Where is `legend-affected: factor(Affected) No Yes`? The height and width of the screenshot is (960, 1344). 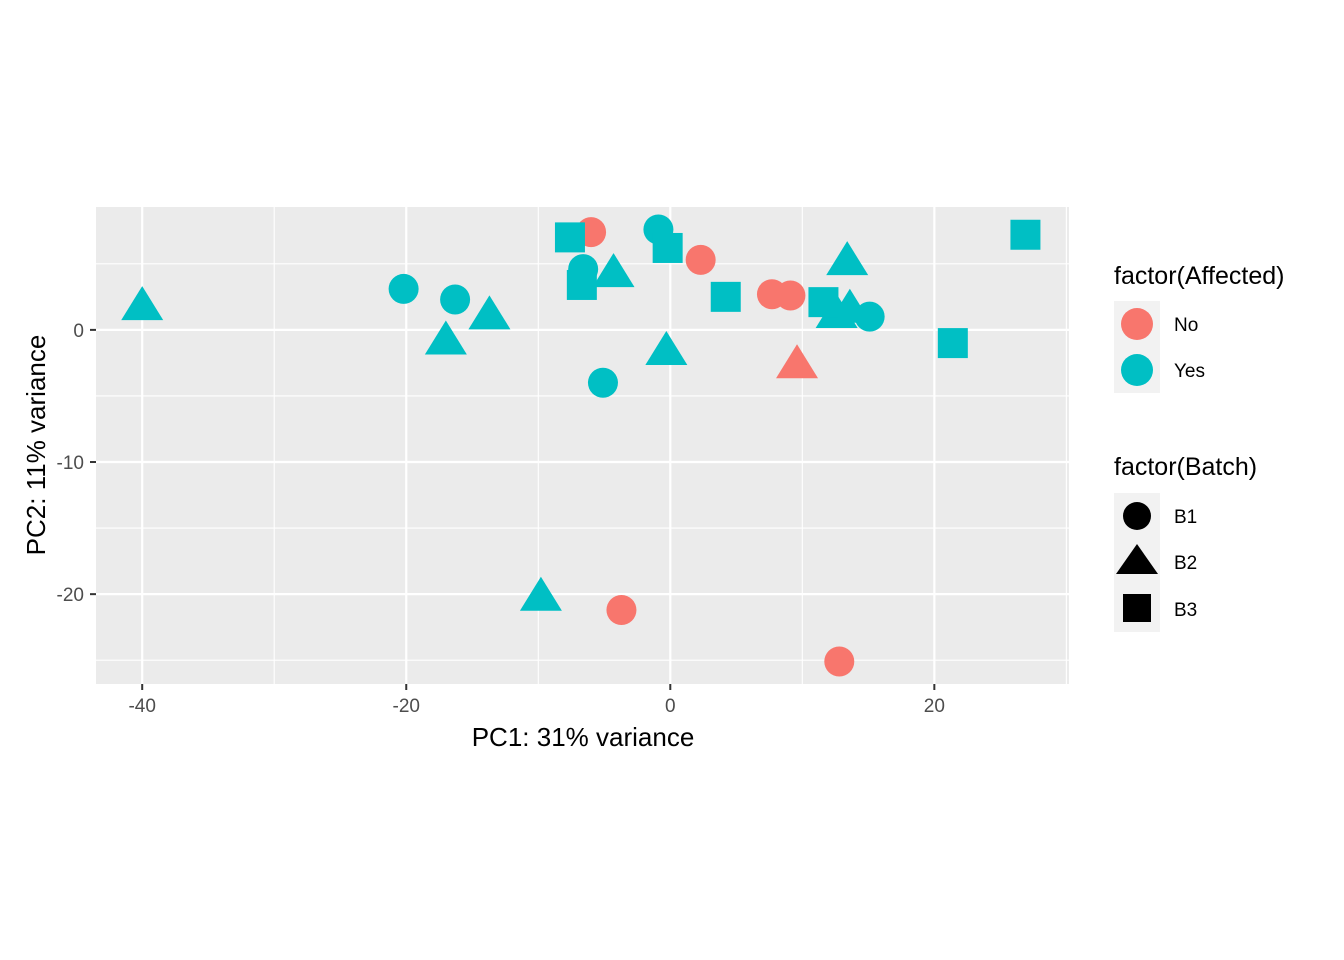
legend-affected: factor(Affected) No Yes is located at coordinates (1199, 327).